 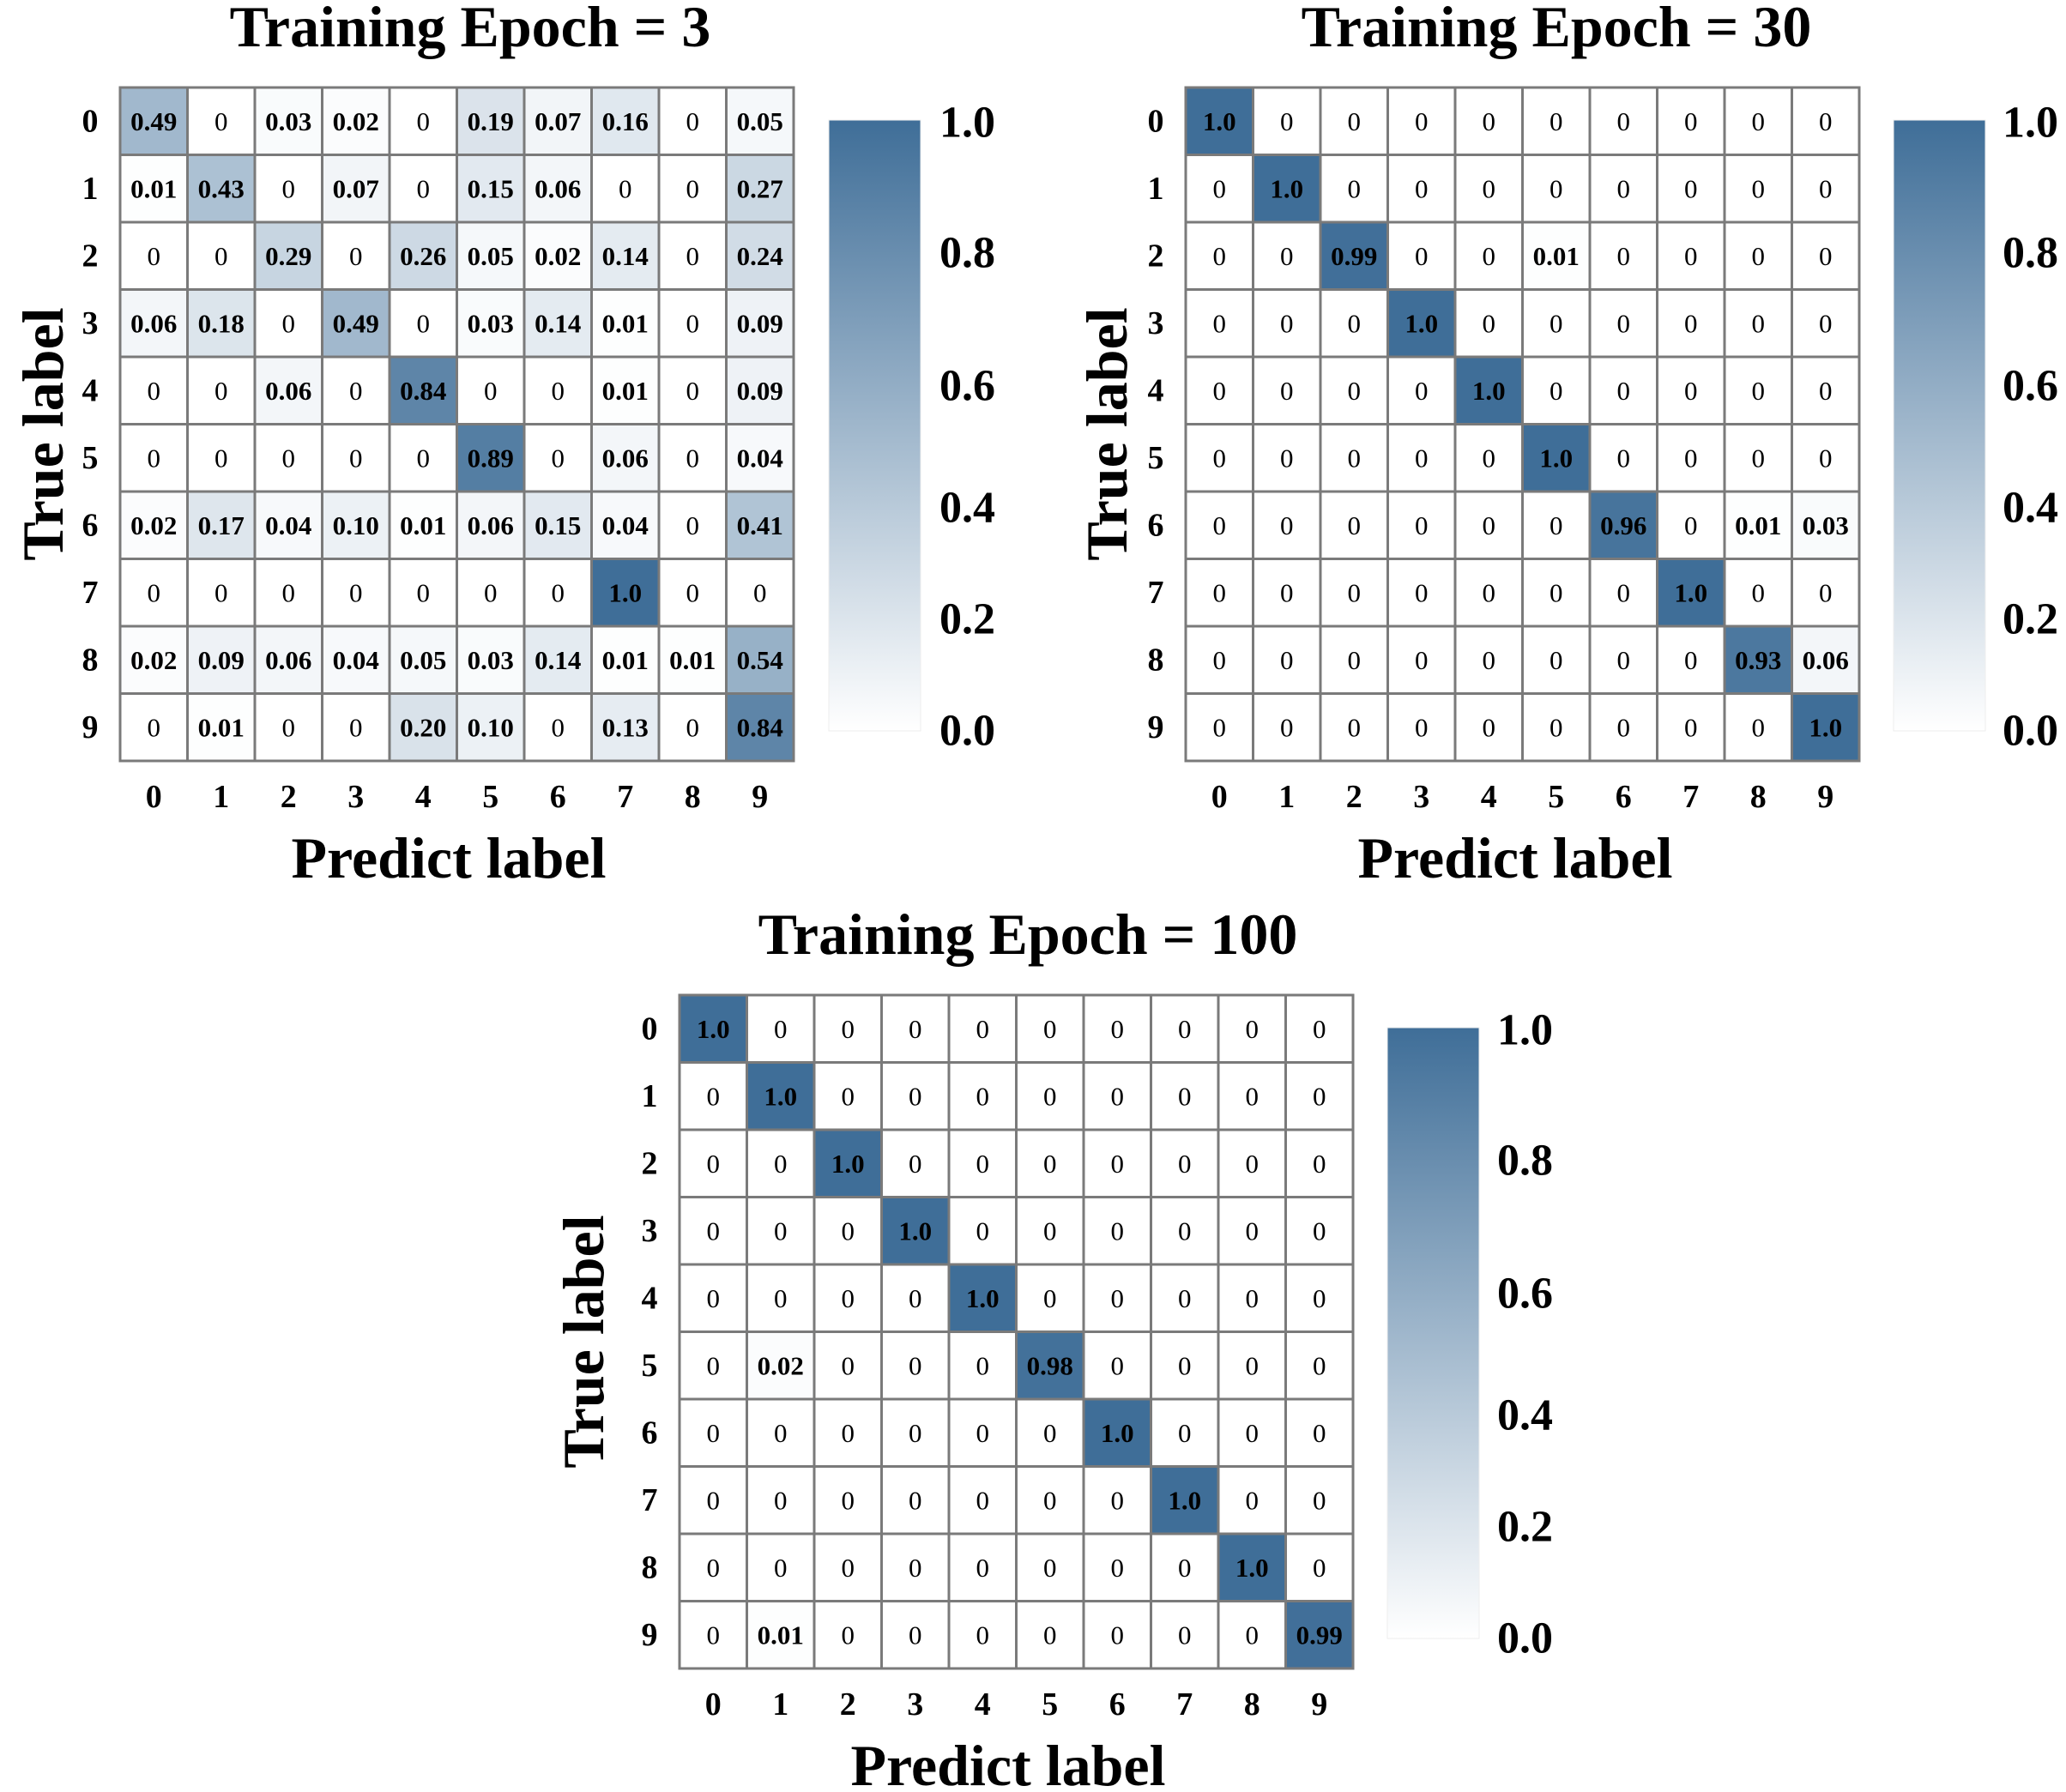 I want to click on x-tick-label: 9, so click(x=1825, y=797).